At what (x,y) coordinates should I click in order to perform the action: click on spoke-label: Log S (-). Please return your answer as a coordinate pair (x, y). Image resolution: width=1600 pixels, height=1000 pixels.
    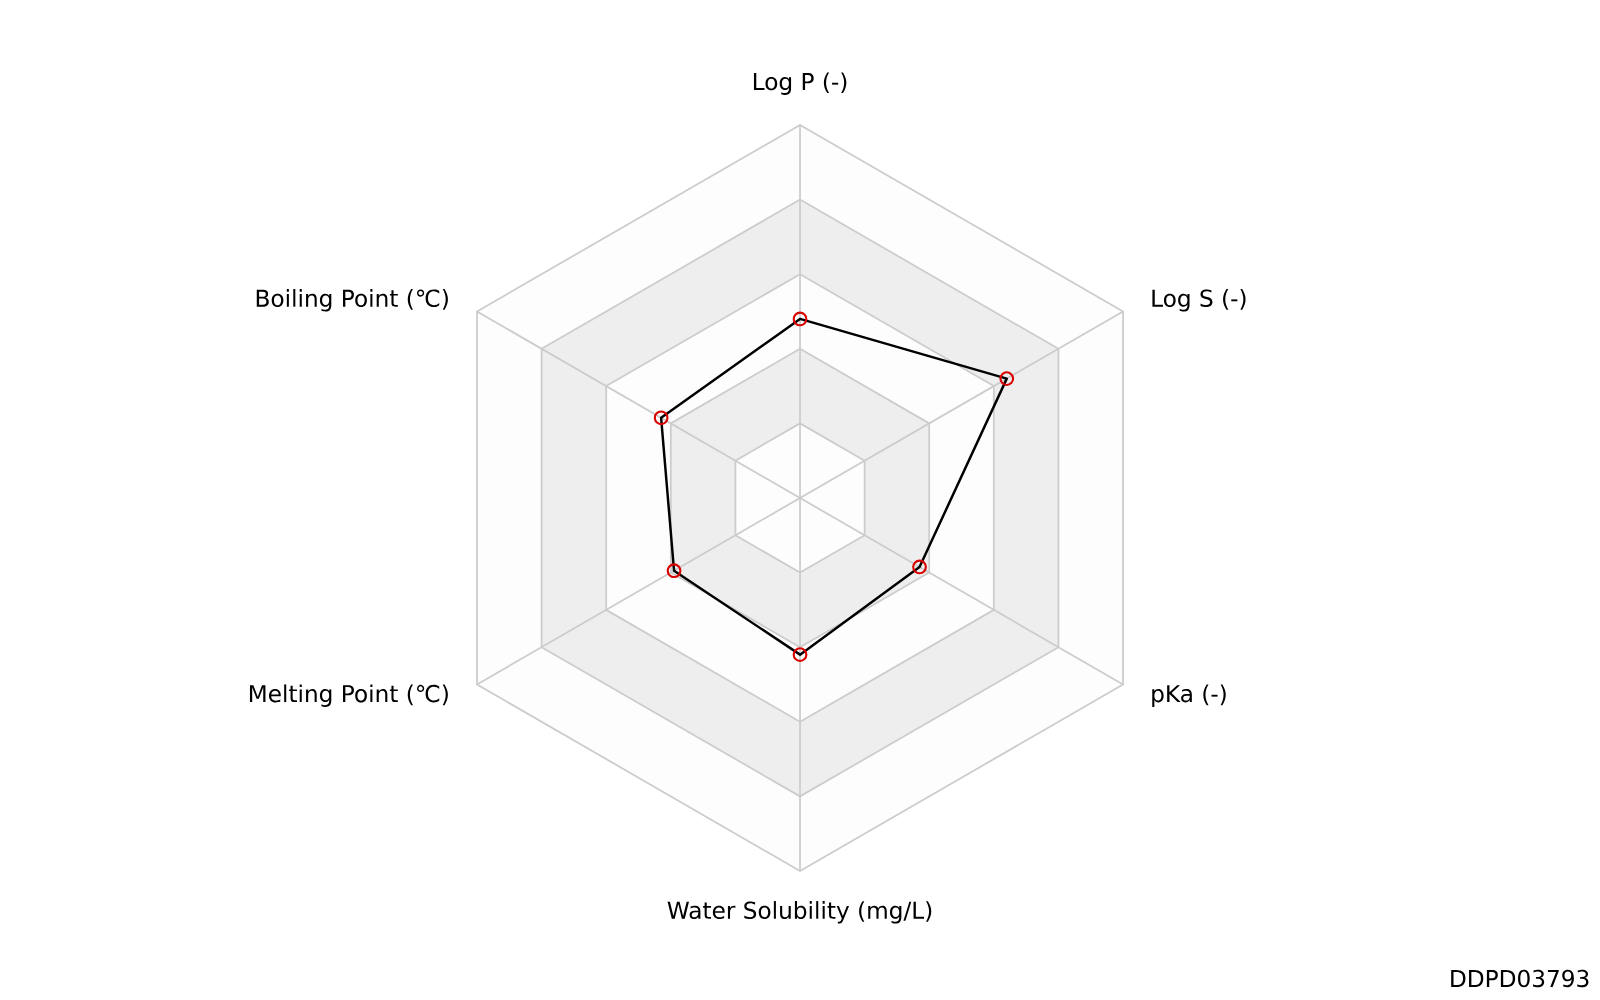
    Looking at the image, I should click on (1199, 300).